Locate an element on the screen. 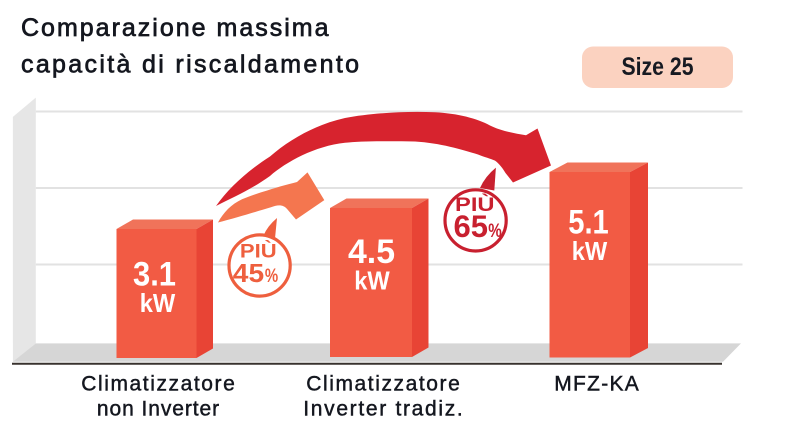 The width and height of the screenshot is (800, 447). svg-text: Comparazione massima is located at coordinates (175, 28).